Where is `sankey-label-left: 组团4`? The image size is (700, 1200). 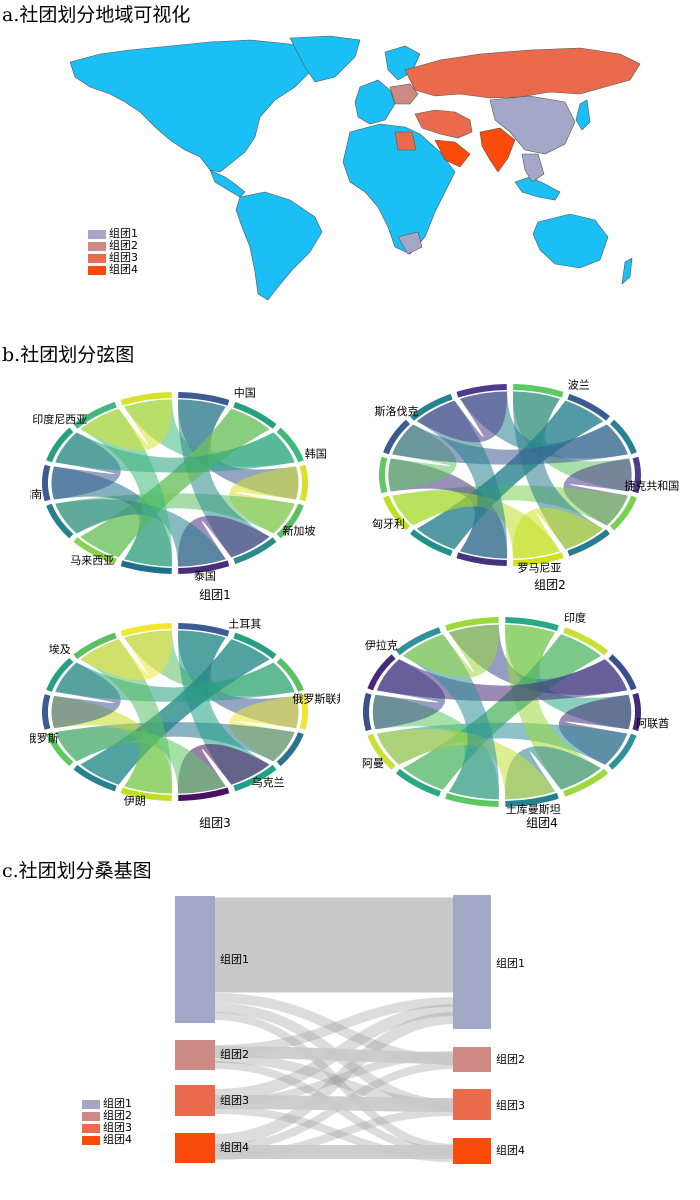 sankey-label-left: 组团4 is located at coordinates (234, 1147).